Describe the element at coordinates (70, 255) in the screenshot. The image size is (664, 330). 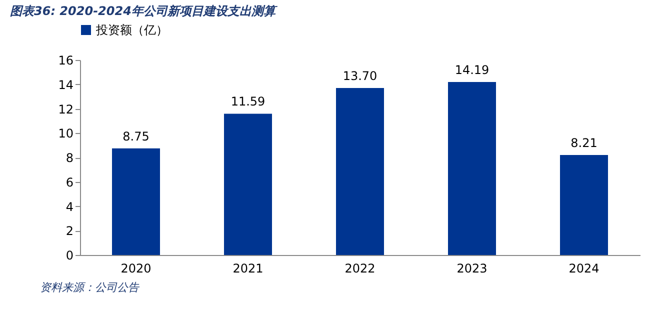
I see `y-tick-label: 0` at that location.